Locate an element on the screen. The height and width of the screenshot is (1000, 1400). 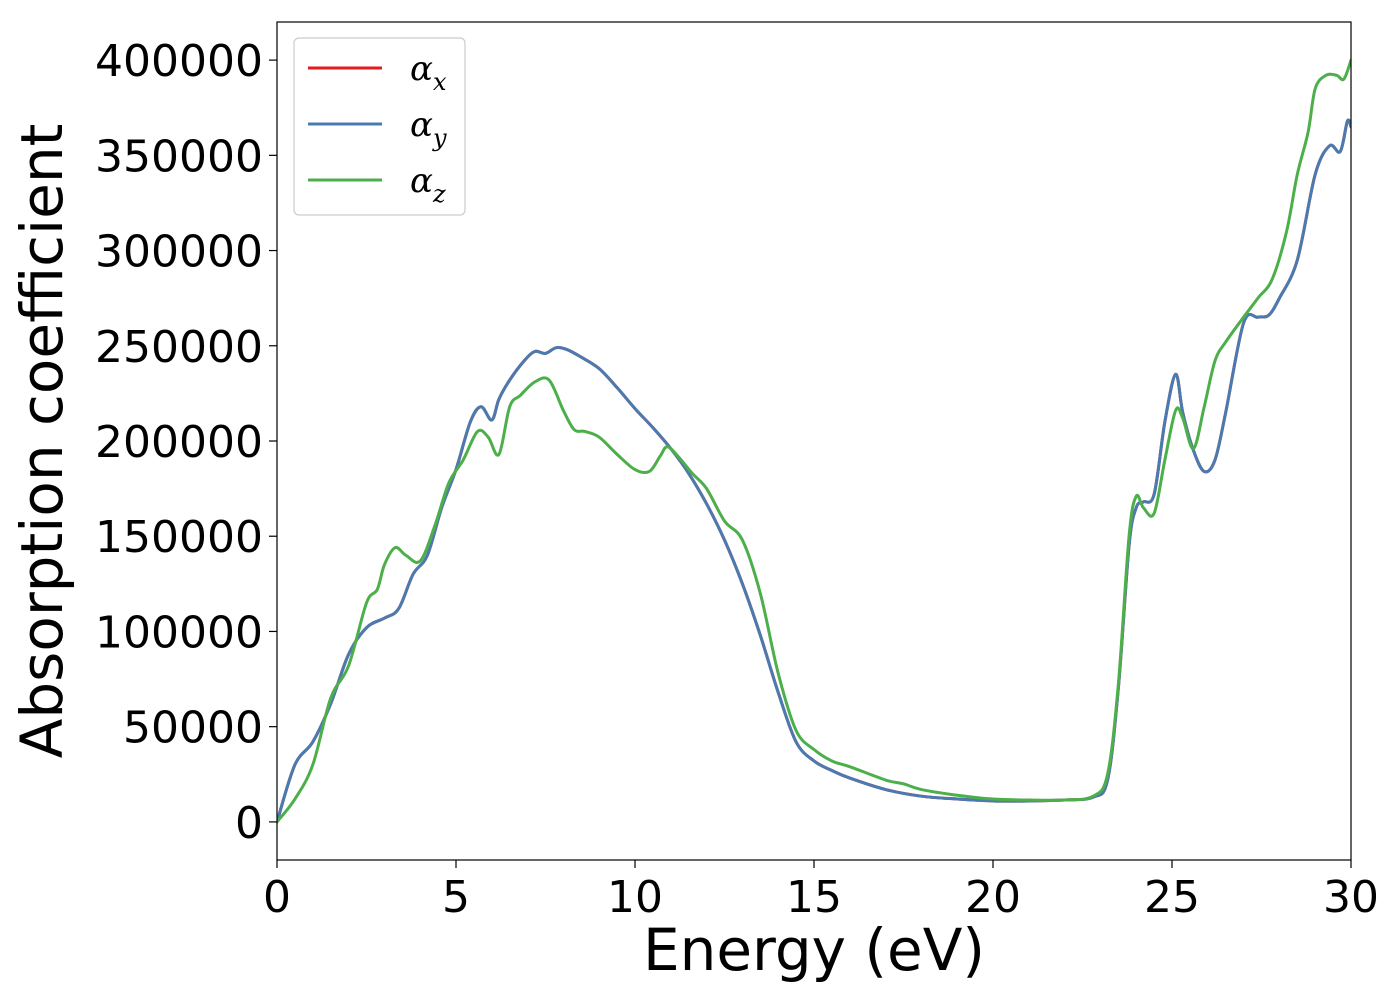
y-tick-label: 350000 is located at coordinates (179, 156).